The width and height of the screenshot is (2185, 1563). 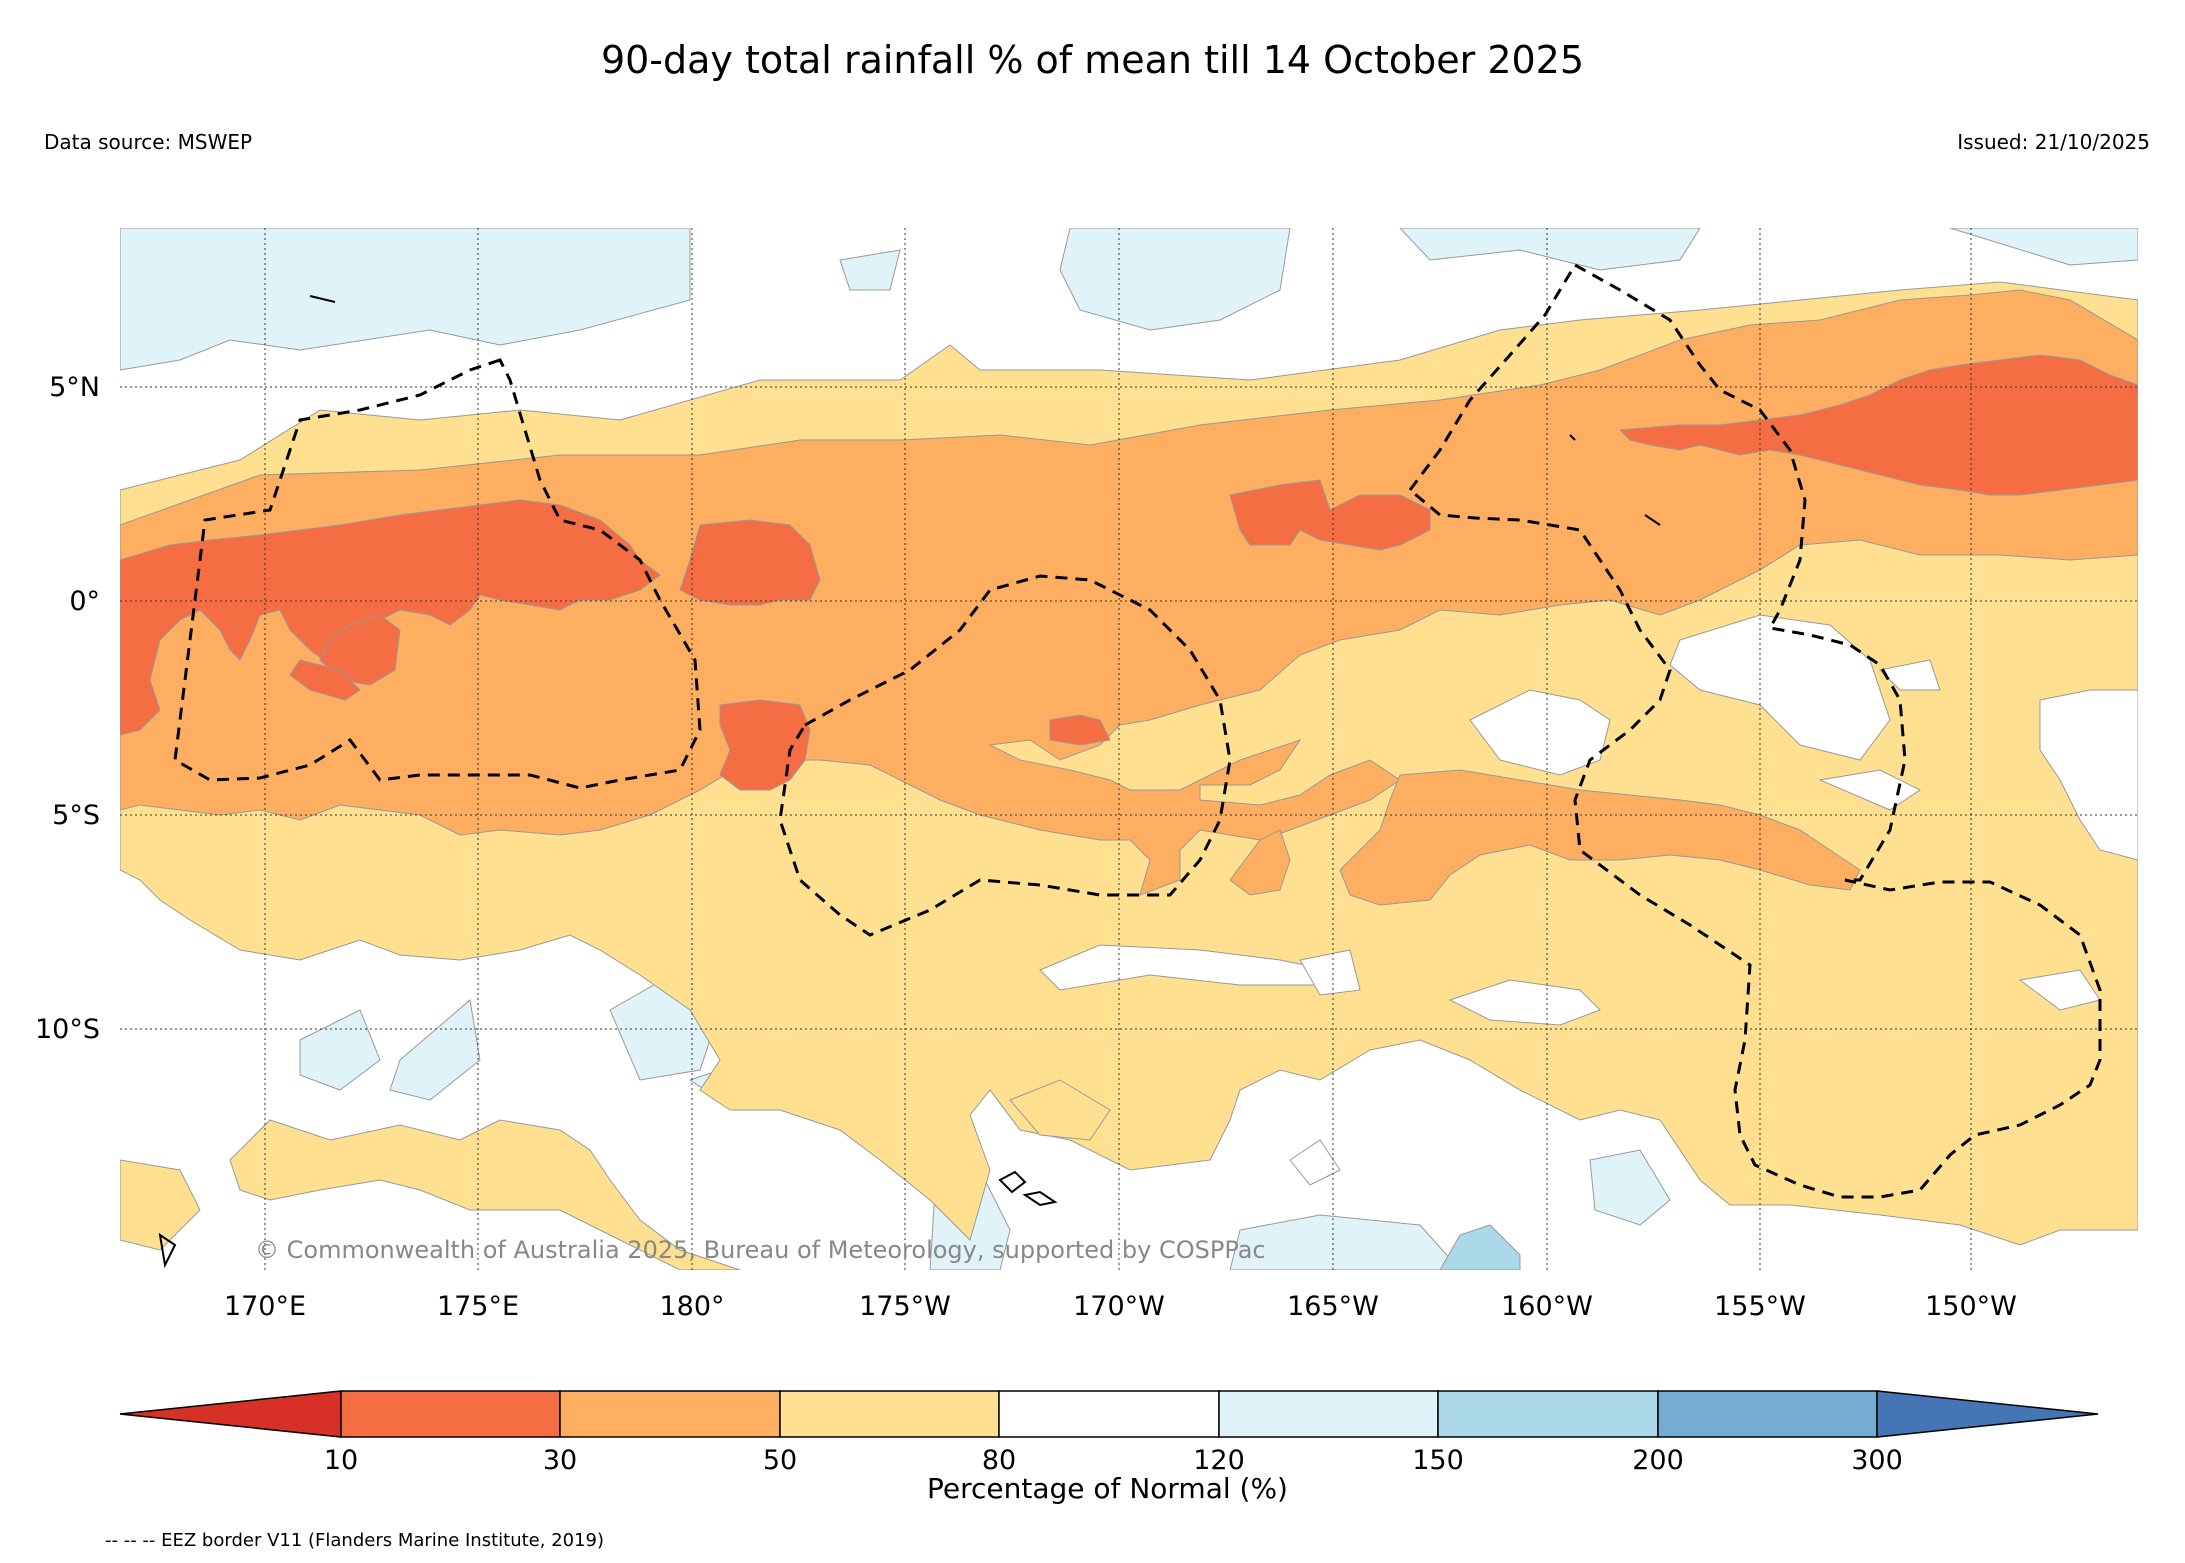 I want to click on issued-date-label: Issued: 21/10/2025, so click(x=2053, y=142).